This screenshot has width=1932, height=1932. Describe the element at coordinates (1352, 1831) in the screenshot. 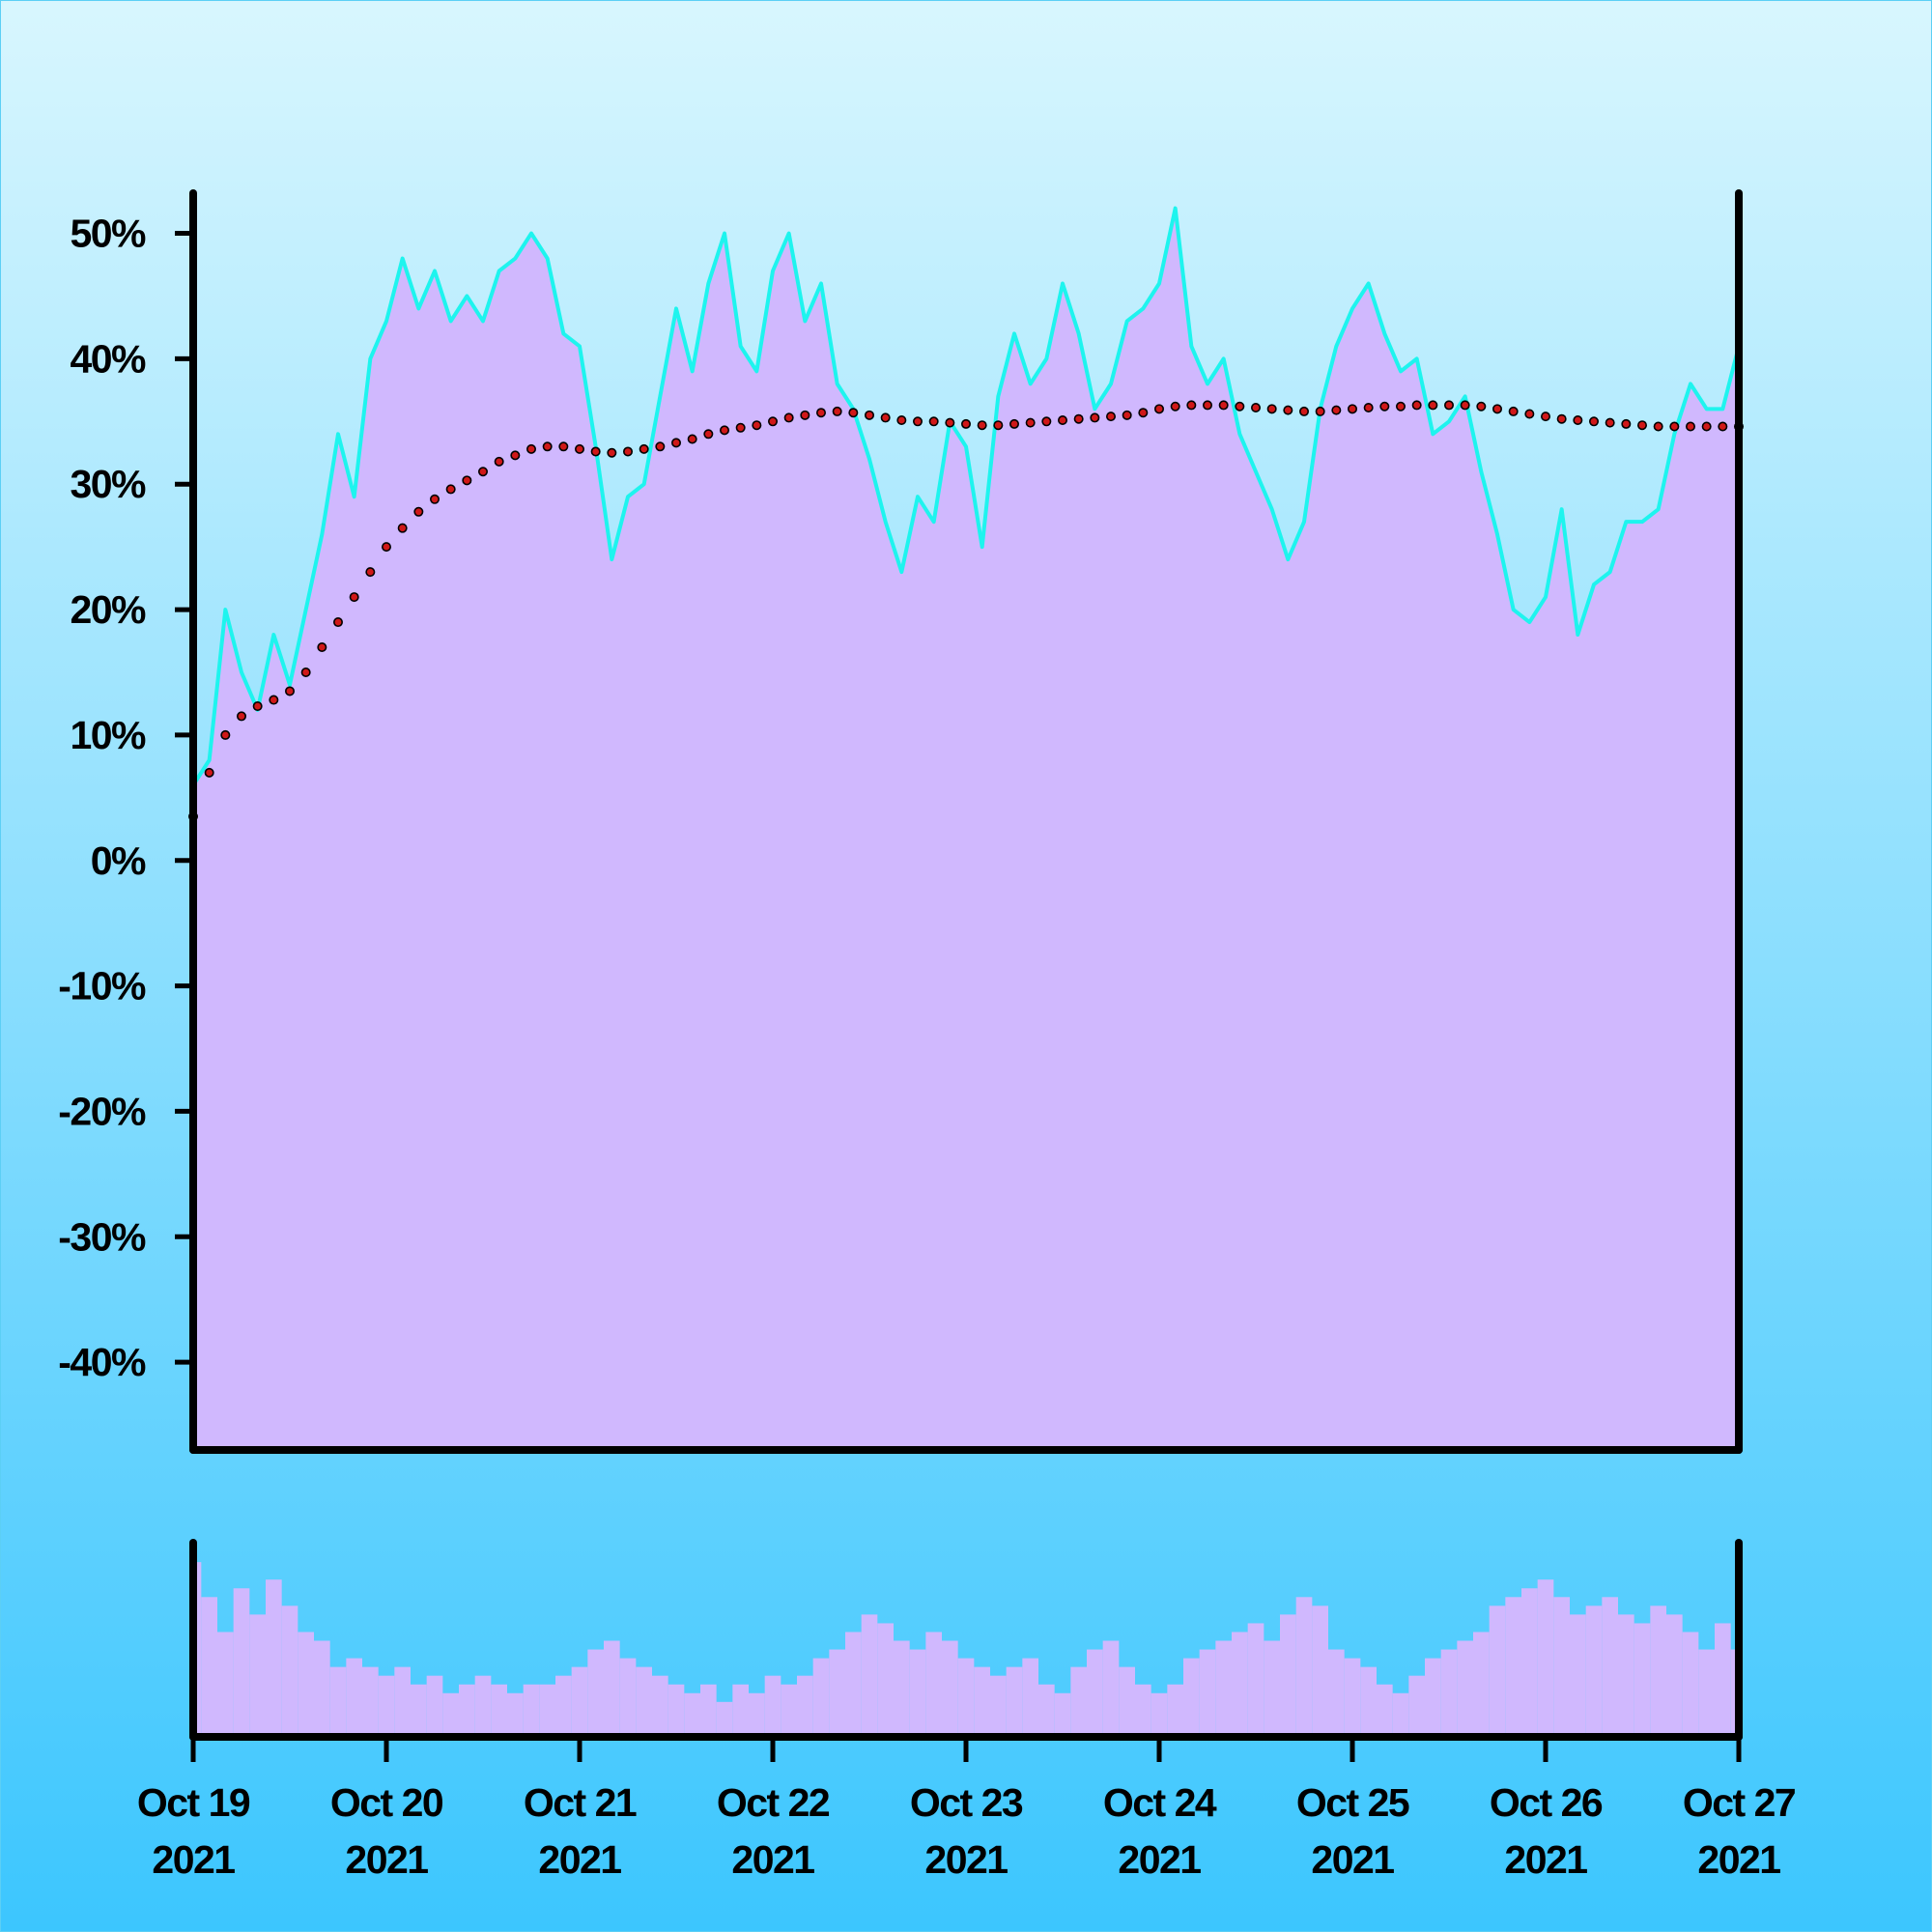

I see `x-tick-label: Oct 25 2021` at that location.